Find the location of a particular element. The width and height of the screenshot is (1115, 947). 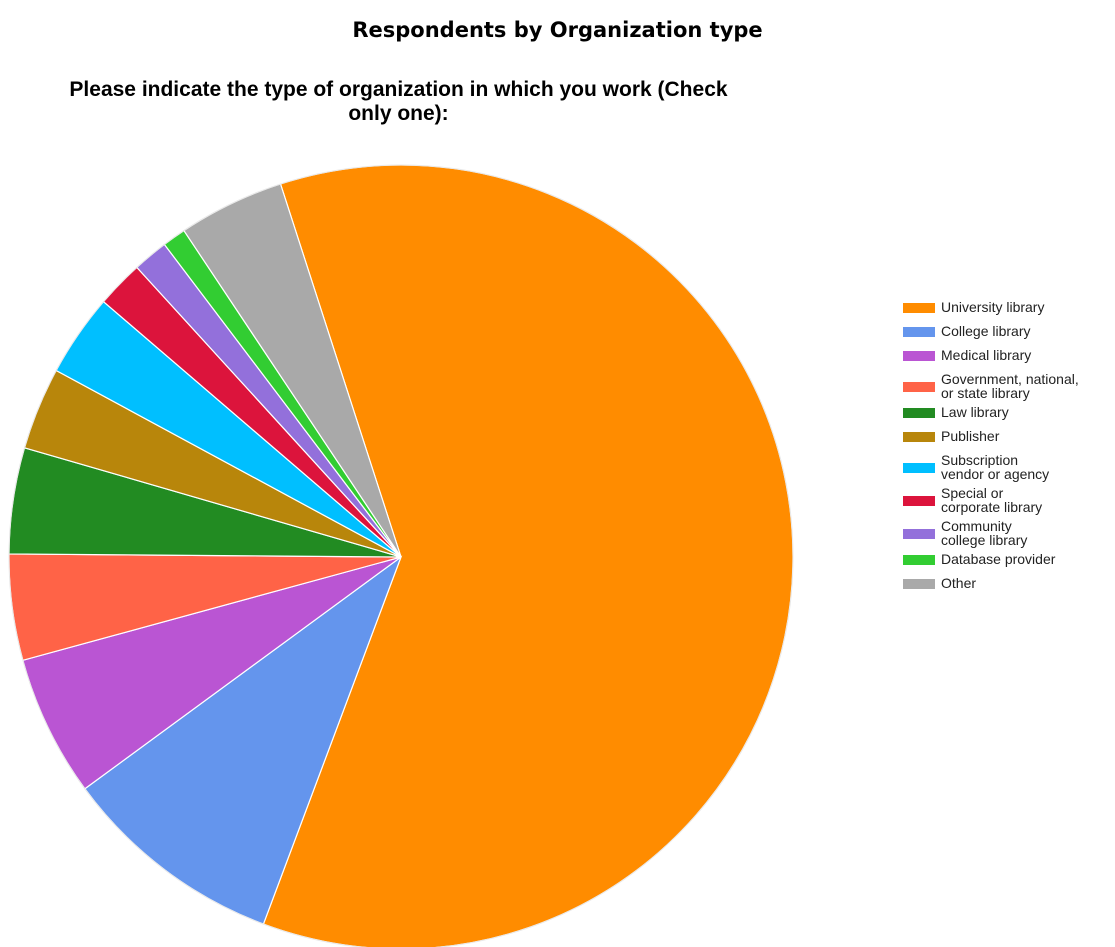

legend-item: Medical library is located at coordinates (1006, 359).